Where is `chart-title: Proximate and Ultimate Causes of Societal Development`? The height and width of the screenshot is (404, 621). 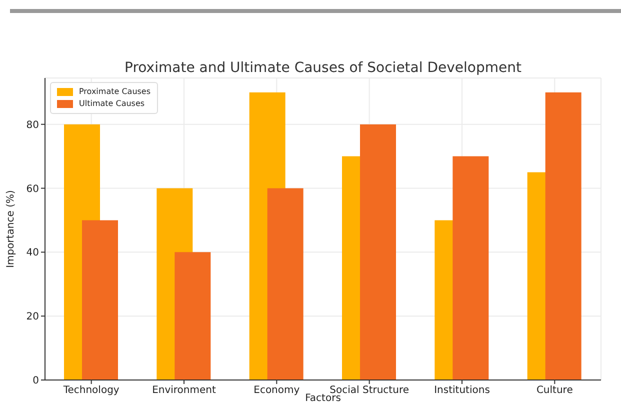
chart-title: Proximate and Ultimate Causes of Societal Development is located at coordinates (323, 68).